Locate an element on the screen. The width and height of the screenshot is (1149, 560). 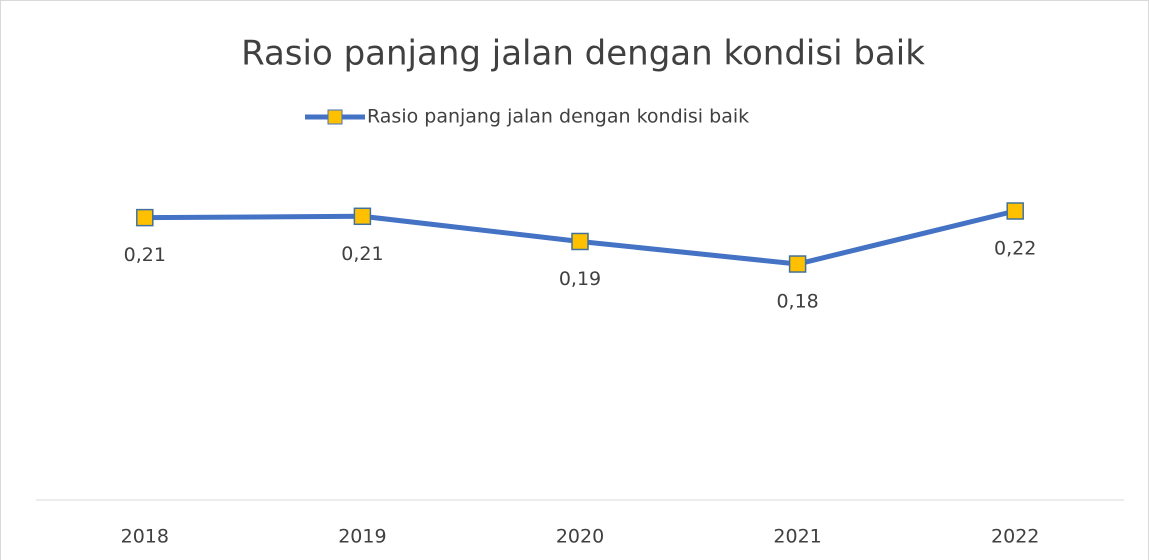
x-tick-label: 2019 is located at coordinates (362, 537).